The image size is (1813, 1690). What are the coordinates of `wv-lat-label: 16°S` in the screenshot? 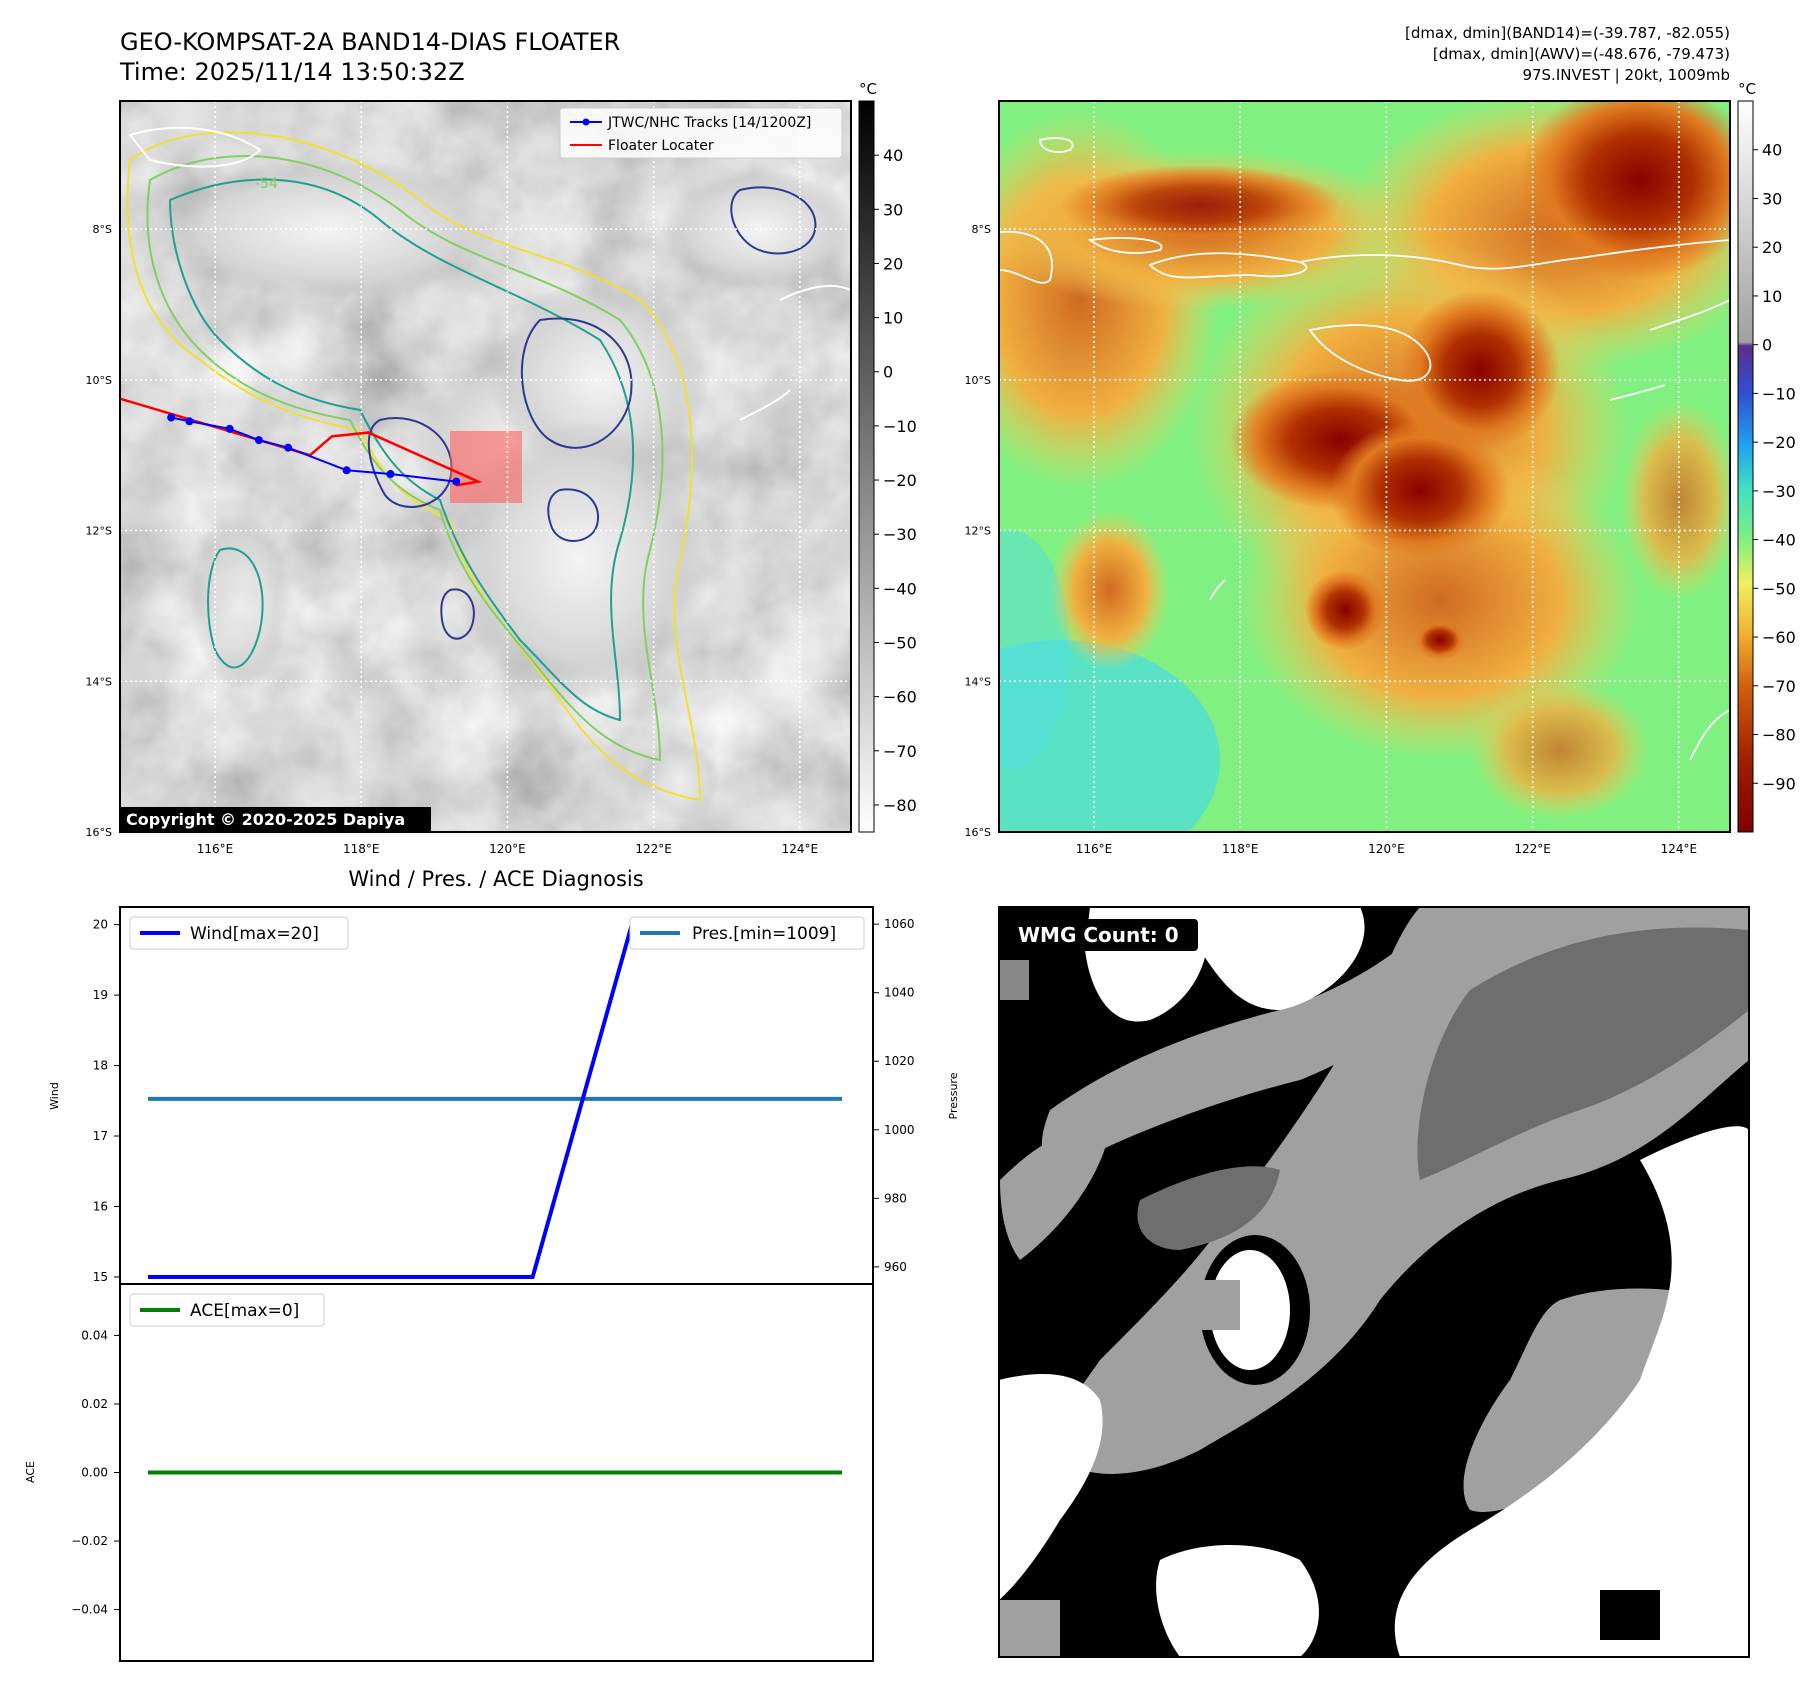 It's located at (978, 832).